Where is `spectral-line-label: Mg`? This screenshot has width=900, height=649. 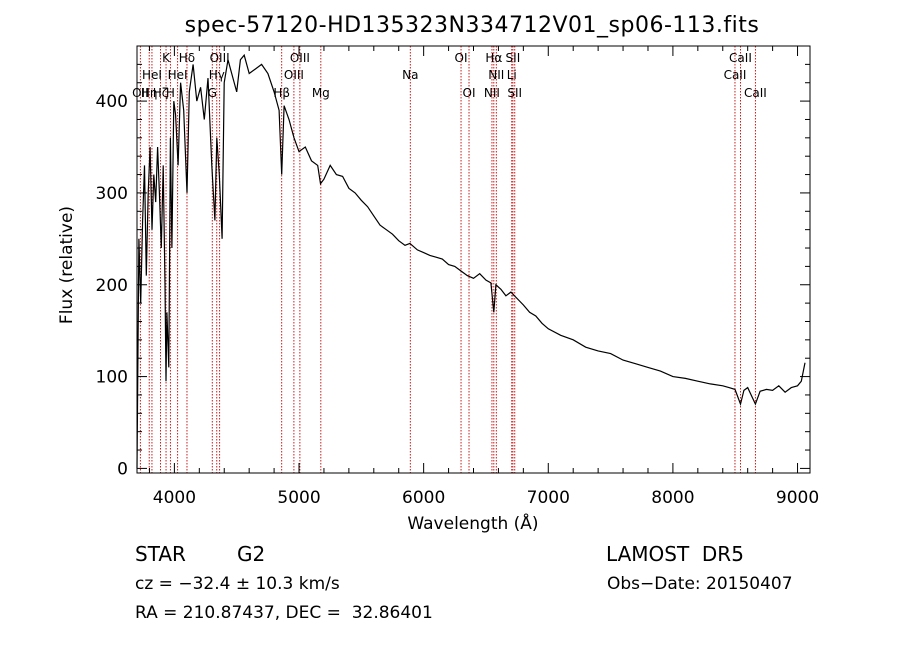
spectral-line-label: Mg is located at coordinates (321, 93).